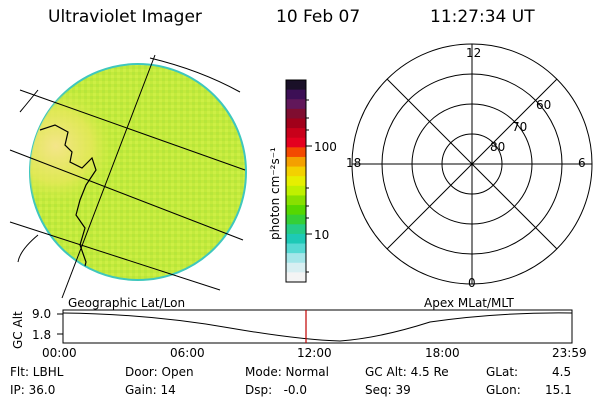 This screenshot has height=400, width=600. What do you see at coordinates (469, 303) in the screenshot?
I see `polar-panel-caption: Apex MLat/MLT` at bounding box center [469, 303].